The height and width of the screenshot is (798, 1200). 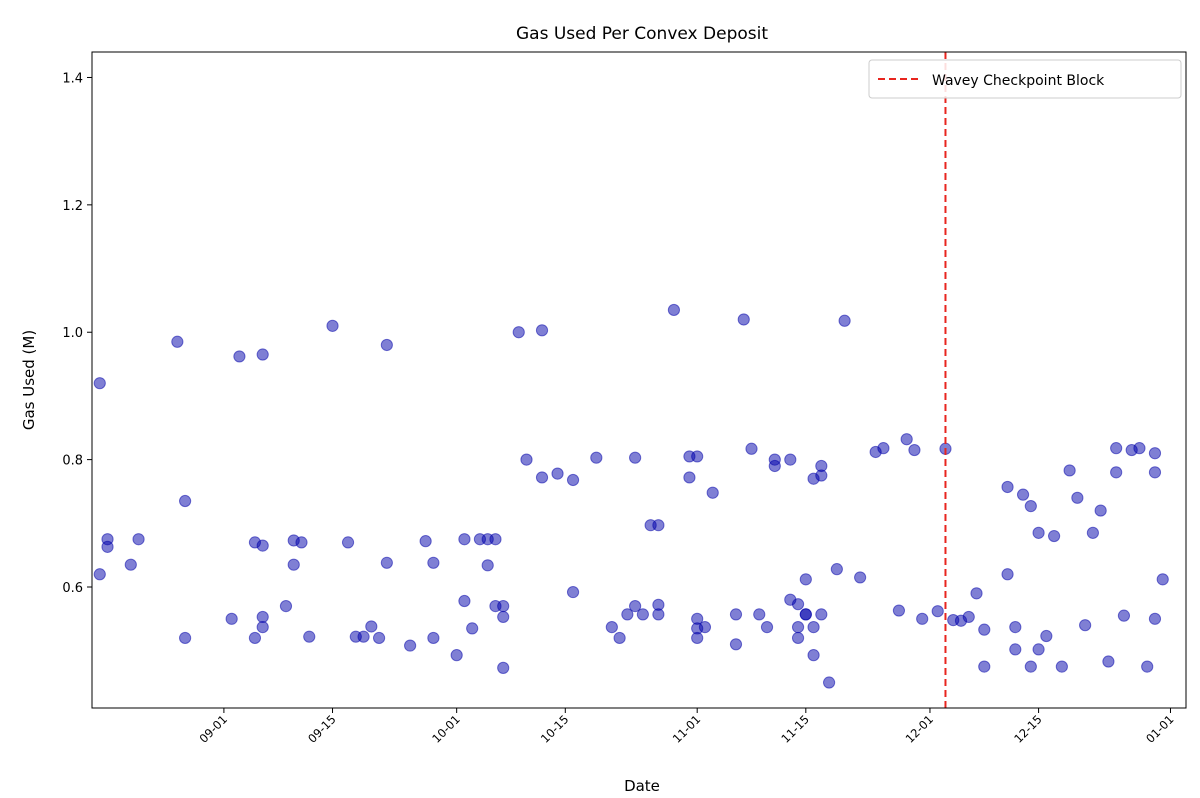 I want to click on y-axis-label: Gas Used (M), so click(x=29, y=380).